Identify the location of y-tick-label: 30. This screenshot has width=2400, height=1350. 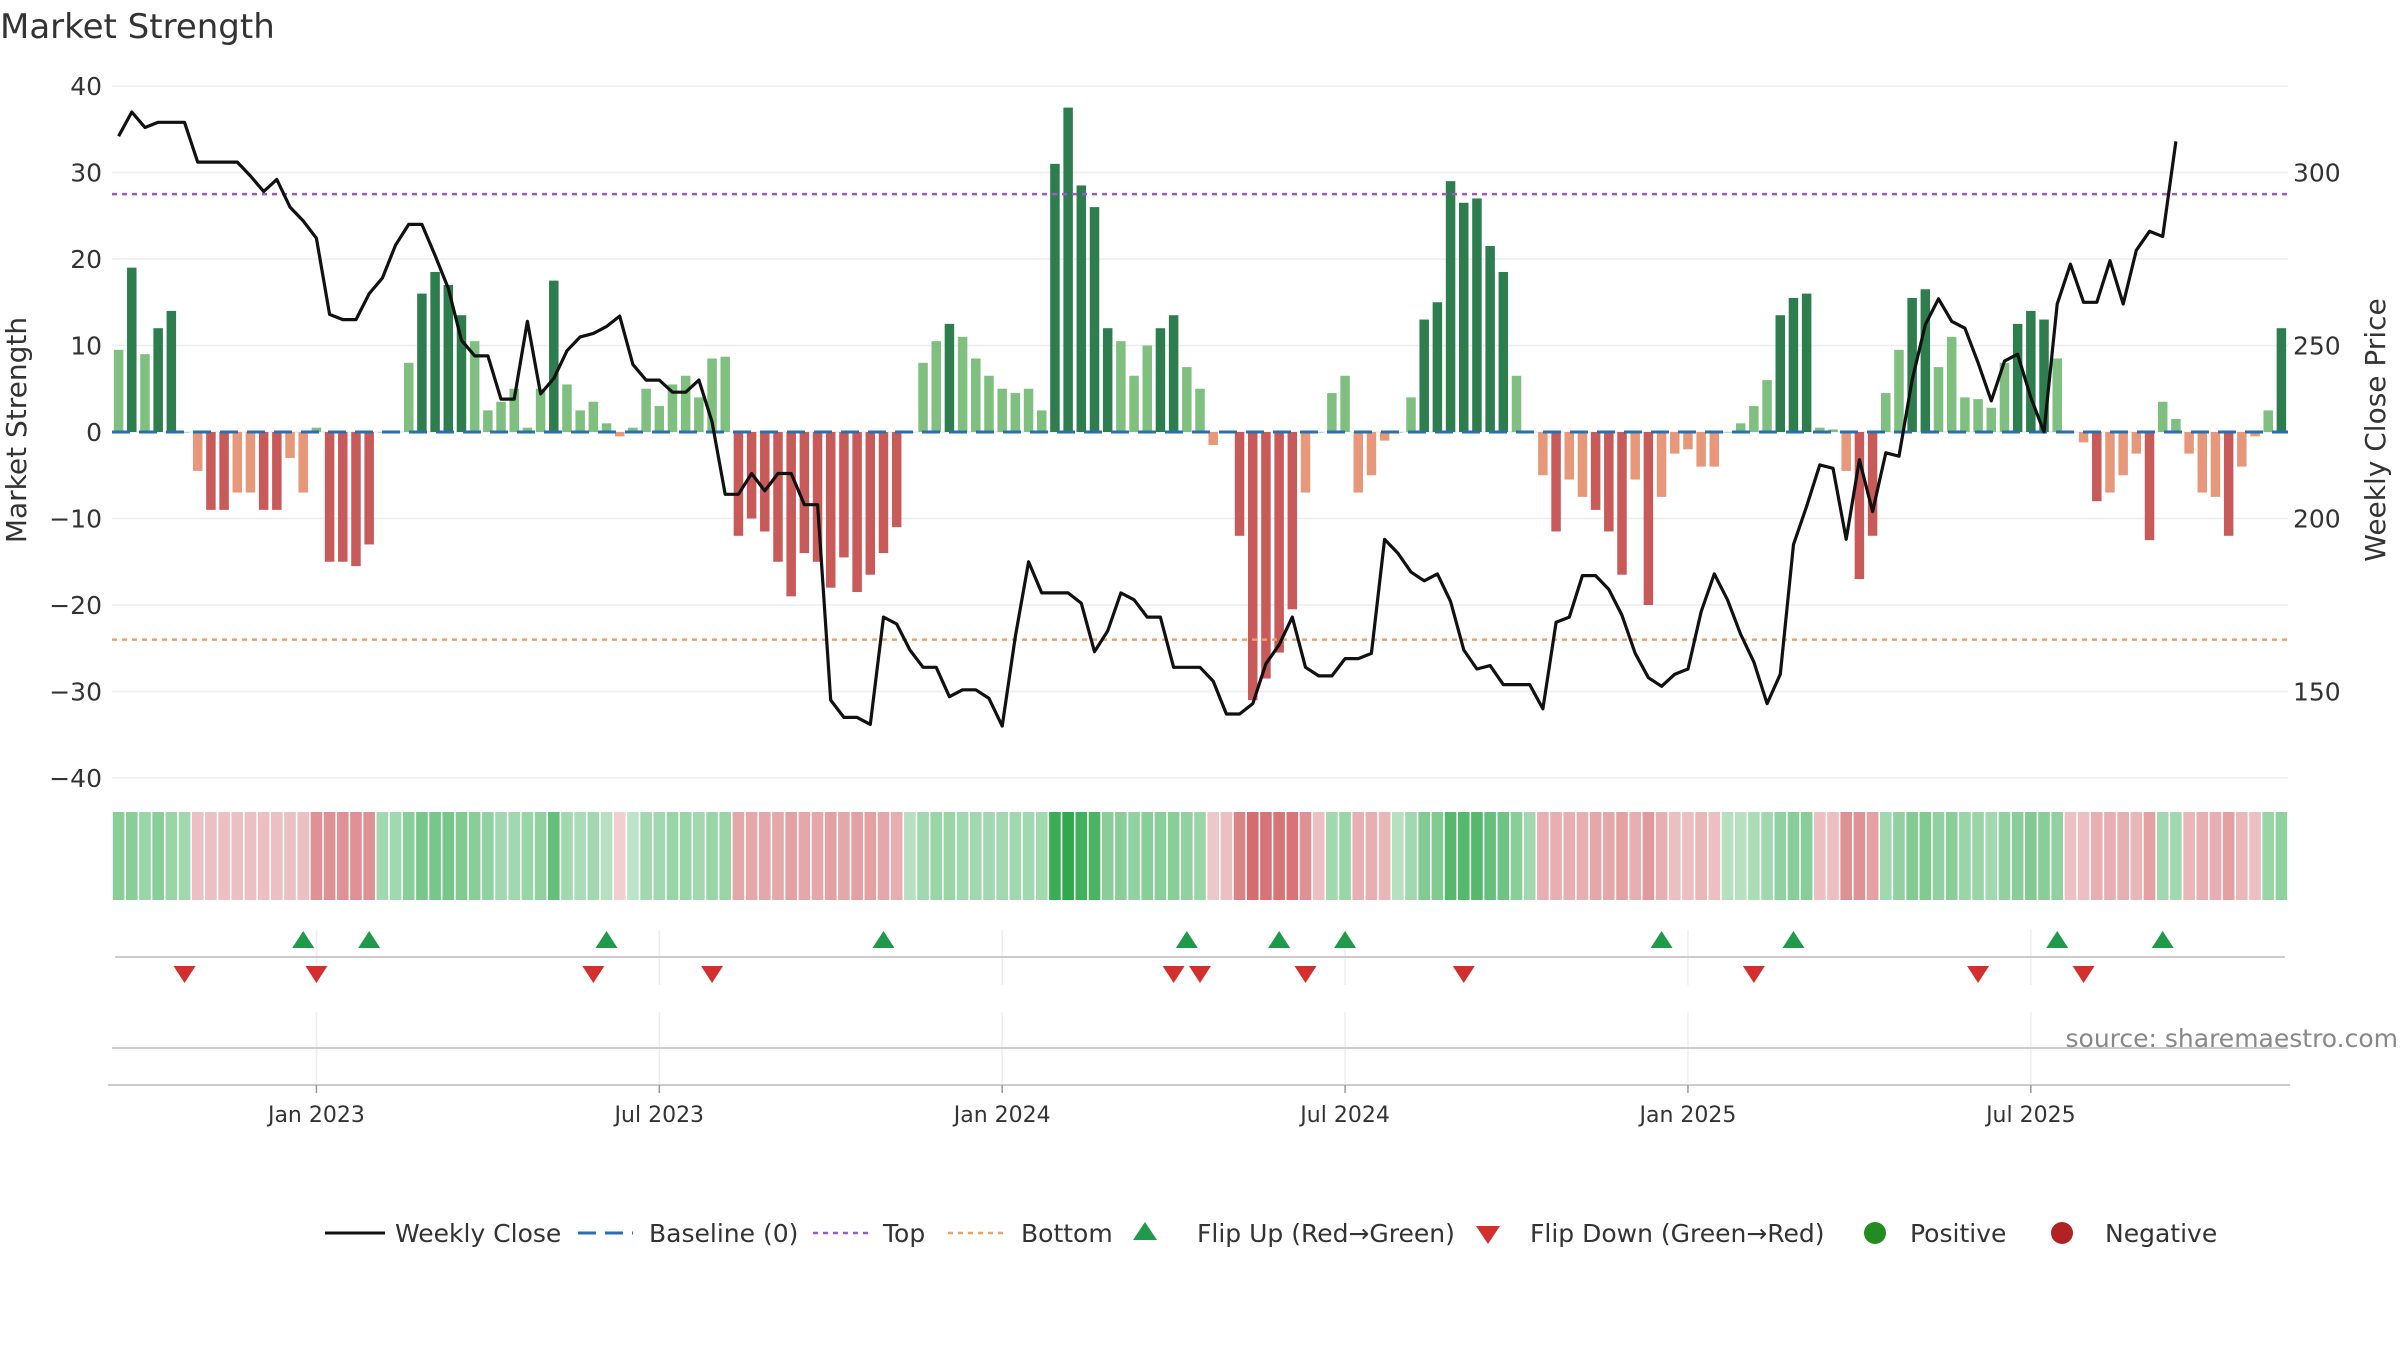
(86, 173).